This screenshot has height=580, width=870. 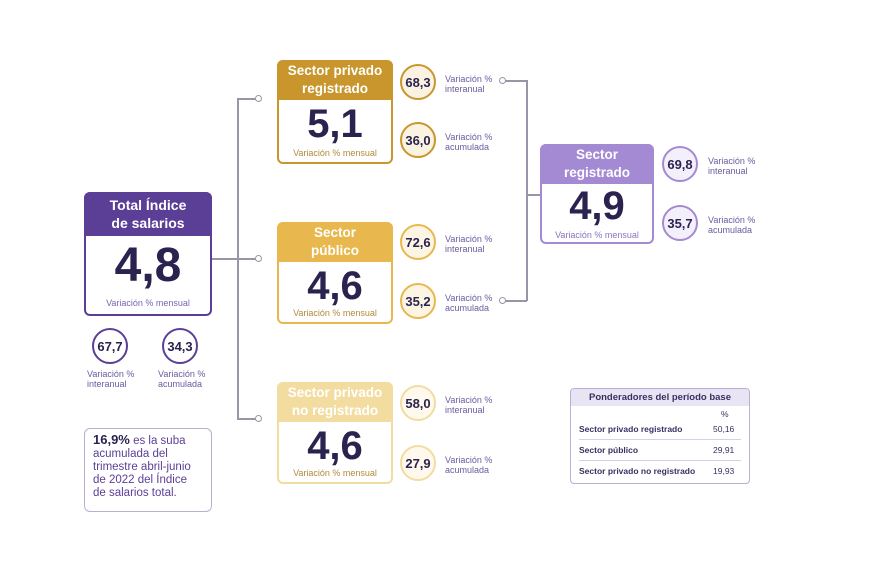 What do you see at coordinates (247, 99) in the screenshot?
I see `connector-to-privado` at bounding box center [247, 99].